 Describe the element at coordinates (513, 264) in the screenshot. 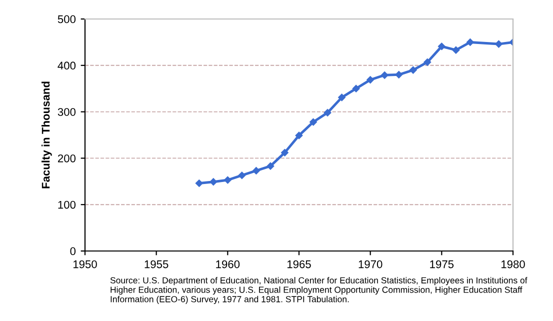

I see `x-tick-label: 1980` at that location.